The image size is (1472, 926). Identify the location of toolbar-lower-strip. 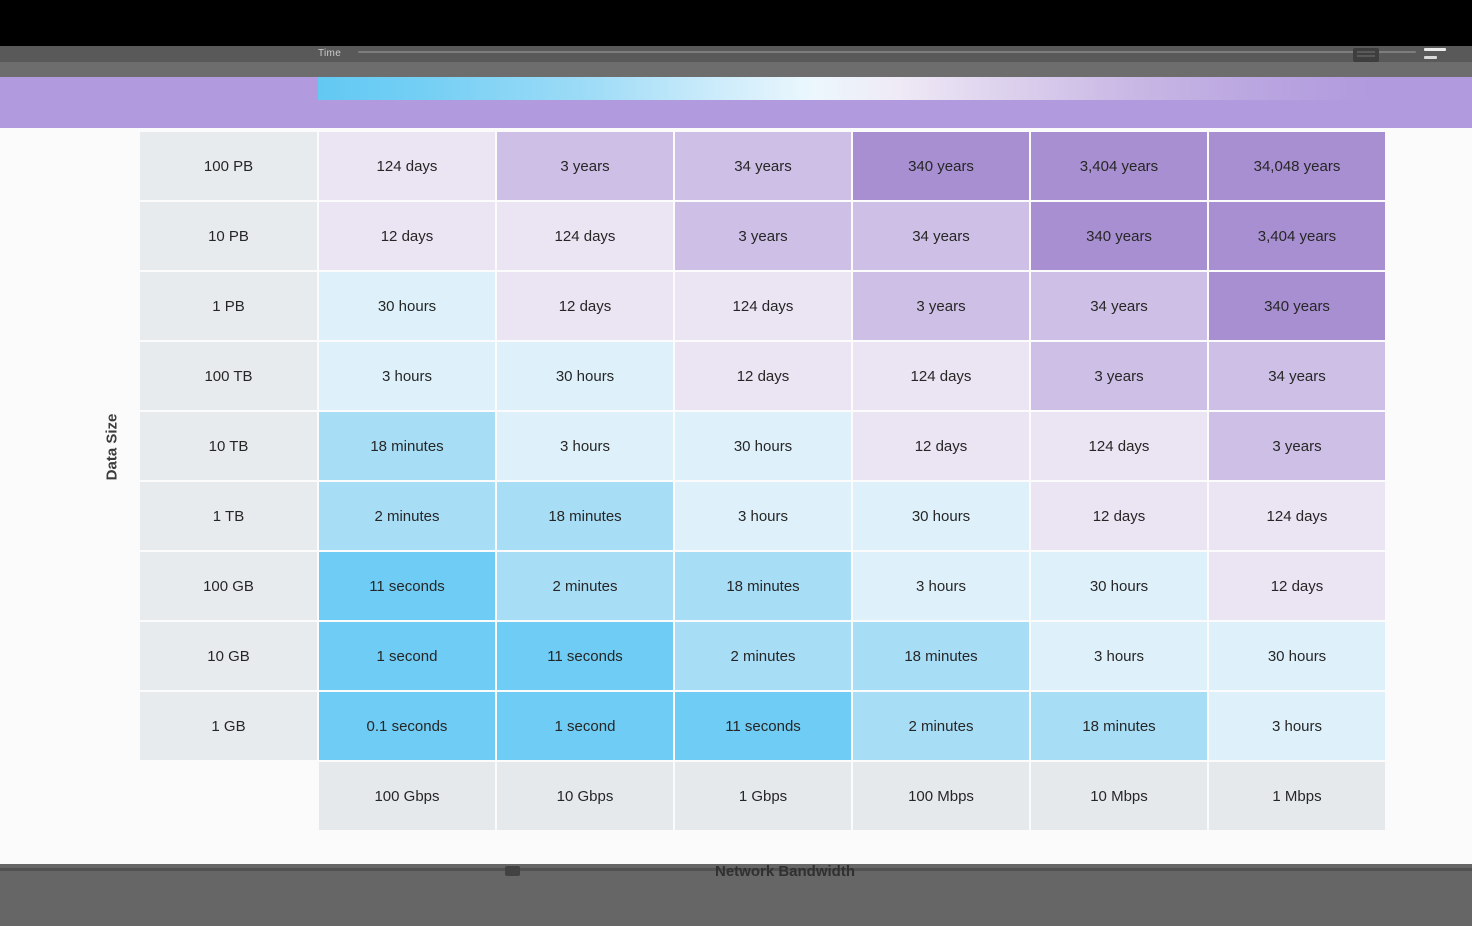
(736, 69).